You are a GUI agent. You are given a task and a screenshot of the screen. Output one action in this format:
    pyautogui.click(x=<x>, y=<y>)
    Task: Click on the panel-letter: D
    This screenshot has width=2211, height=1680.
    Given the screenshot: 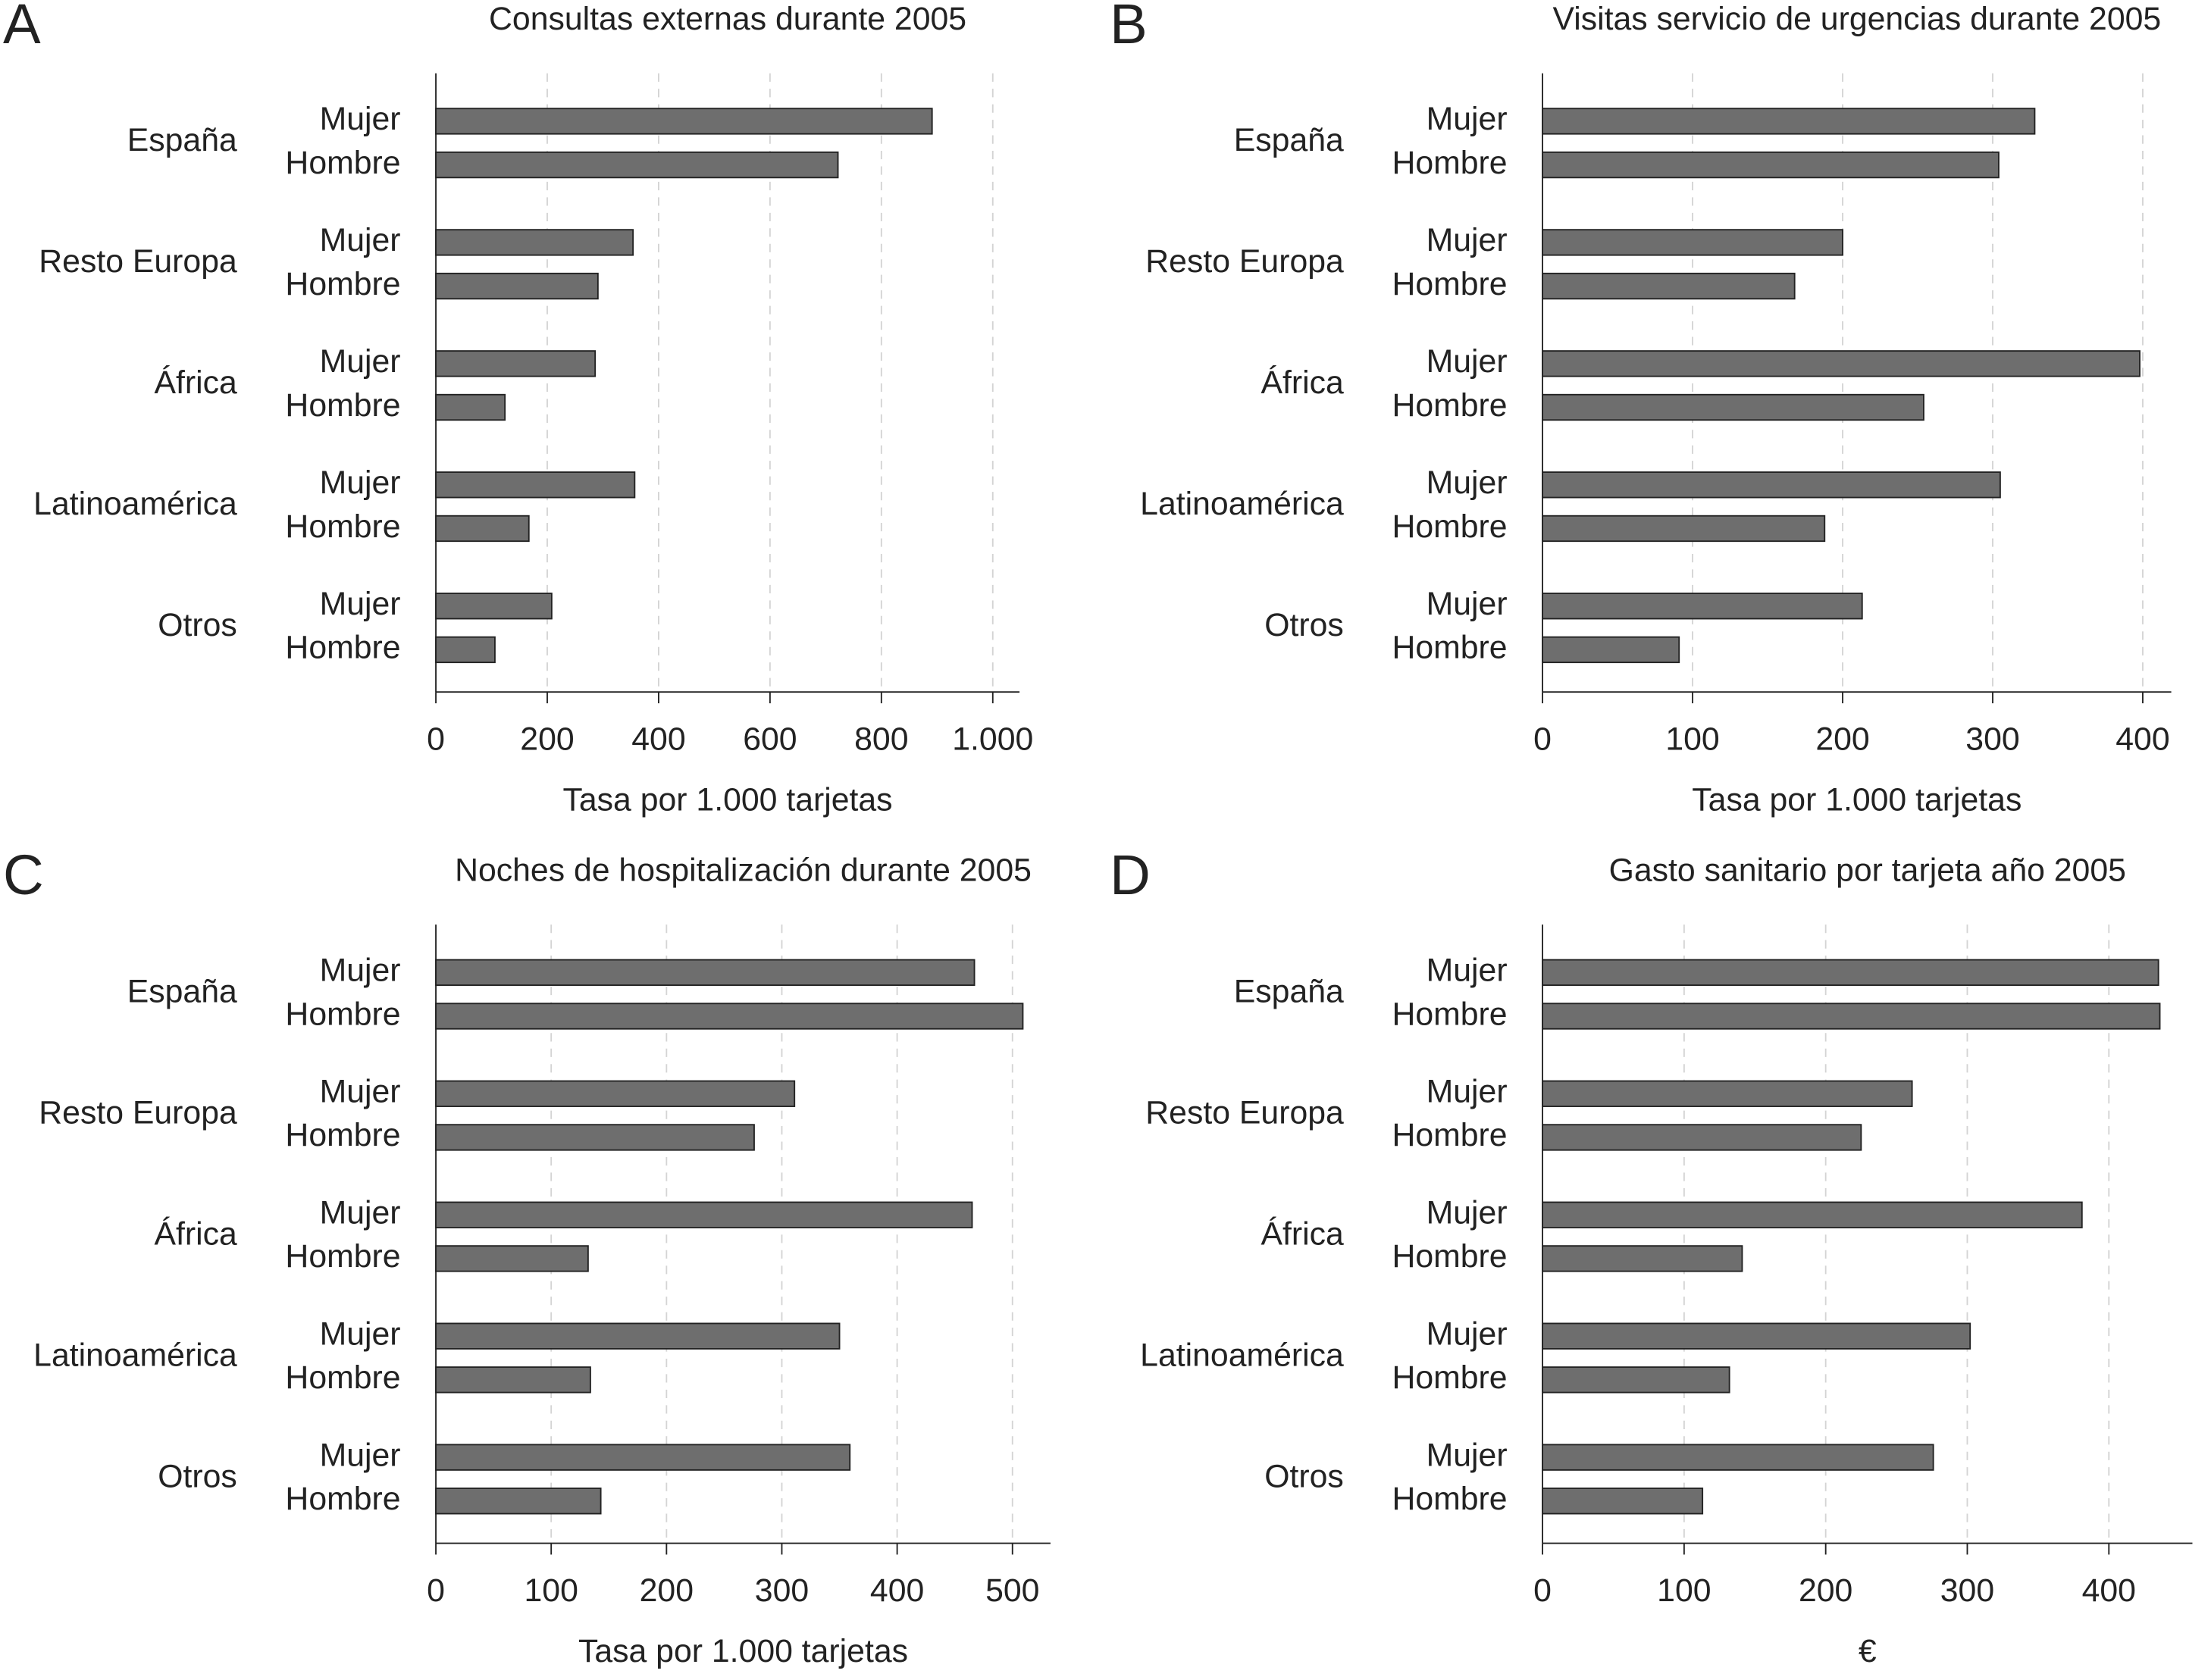 What is the action you would take?
    pyautogui.click(x=1130, y=874)
    